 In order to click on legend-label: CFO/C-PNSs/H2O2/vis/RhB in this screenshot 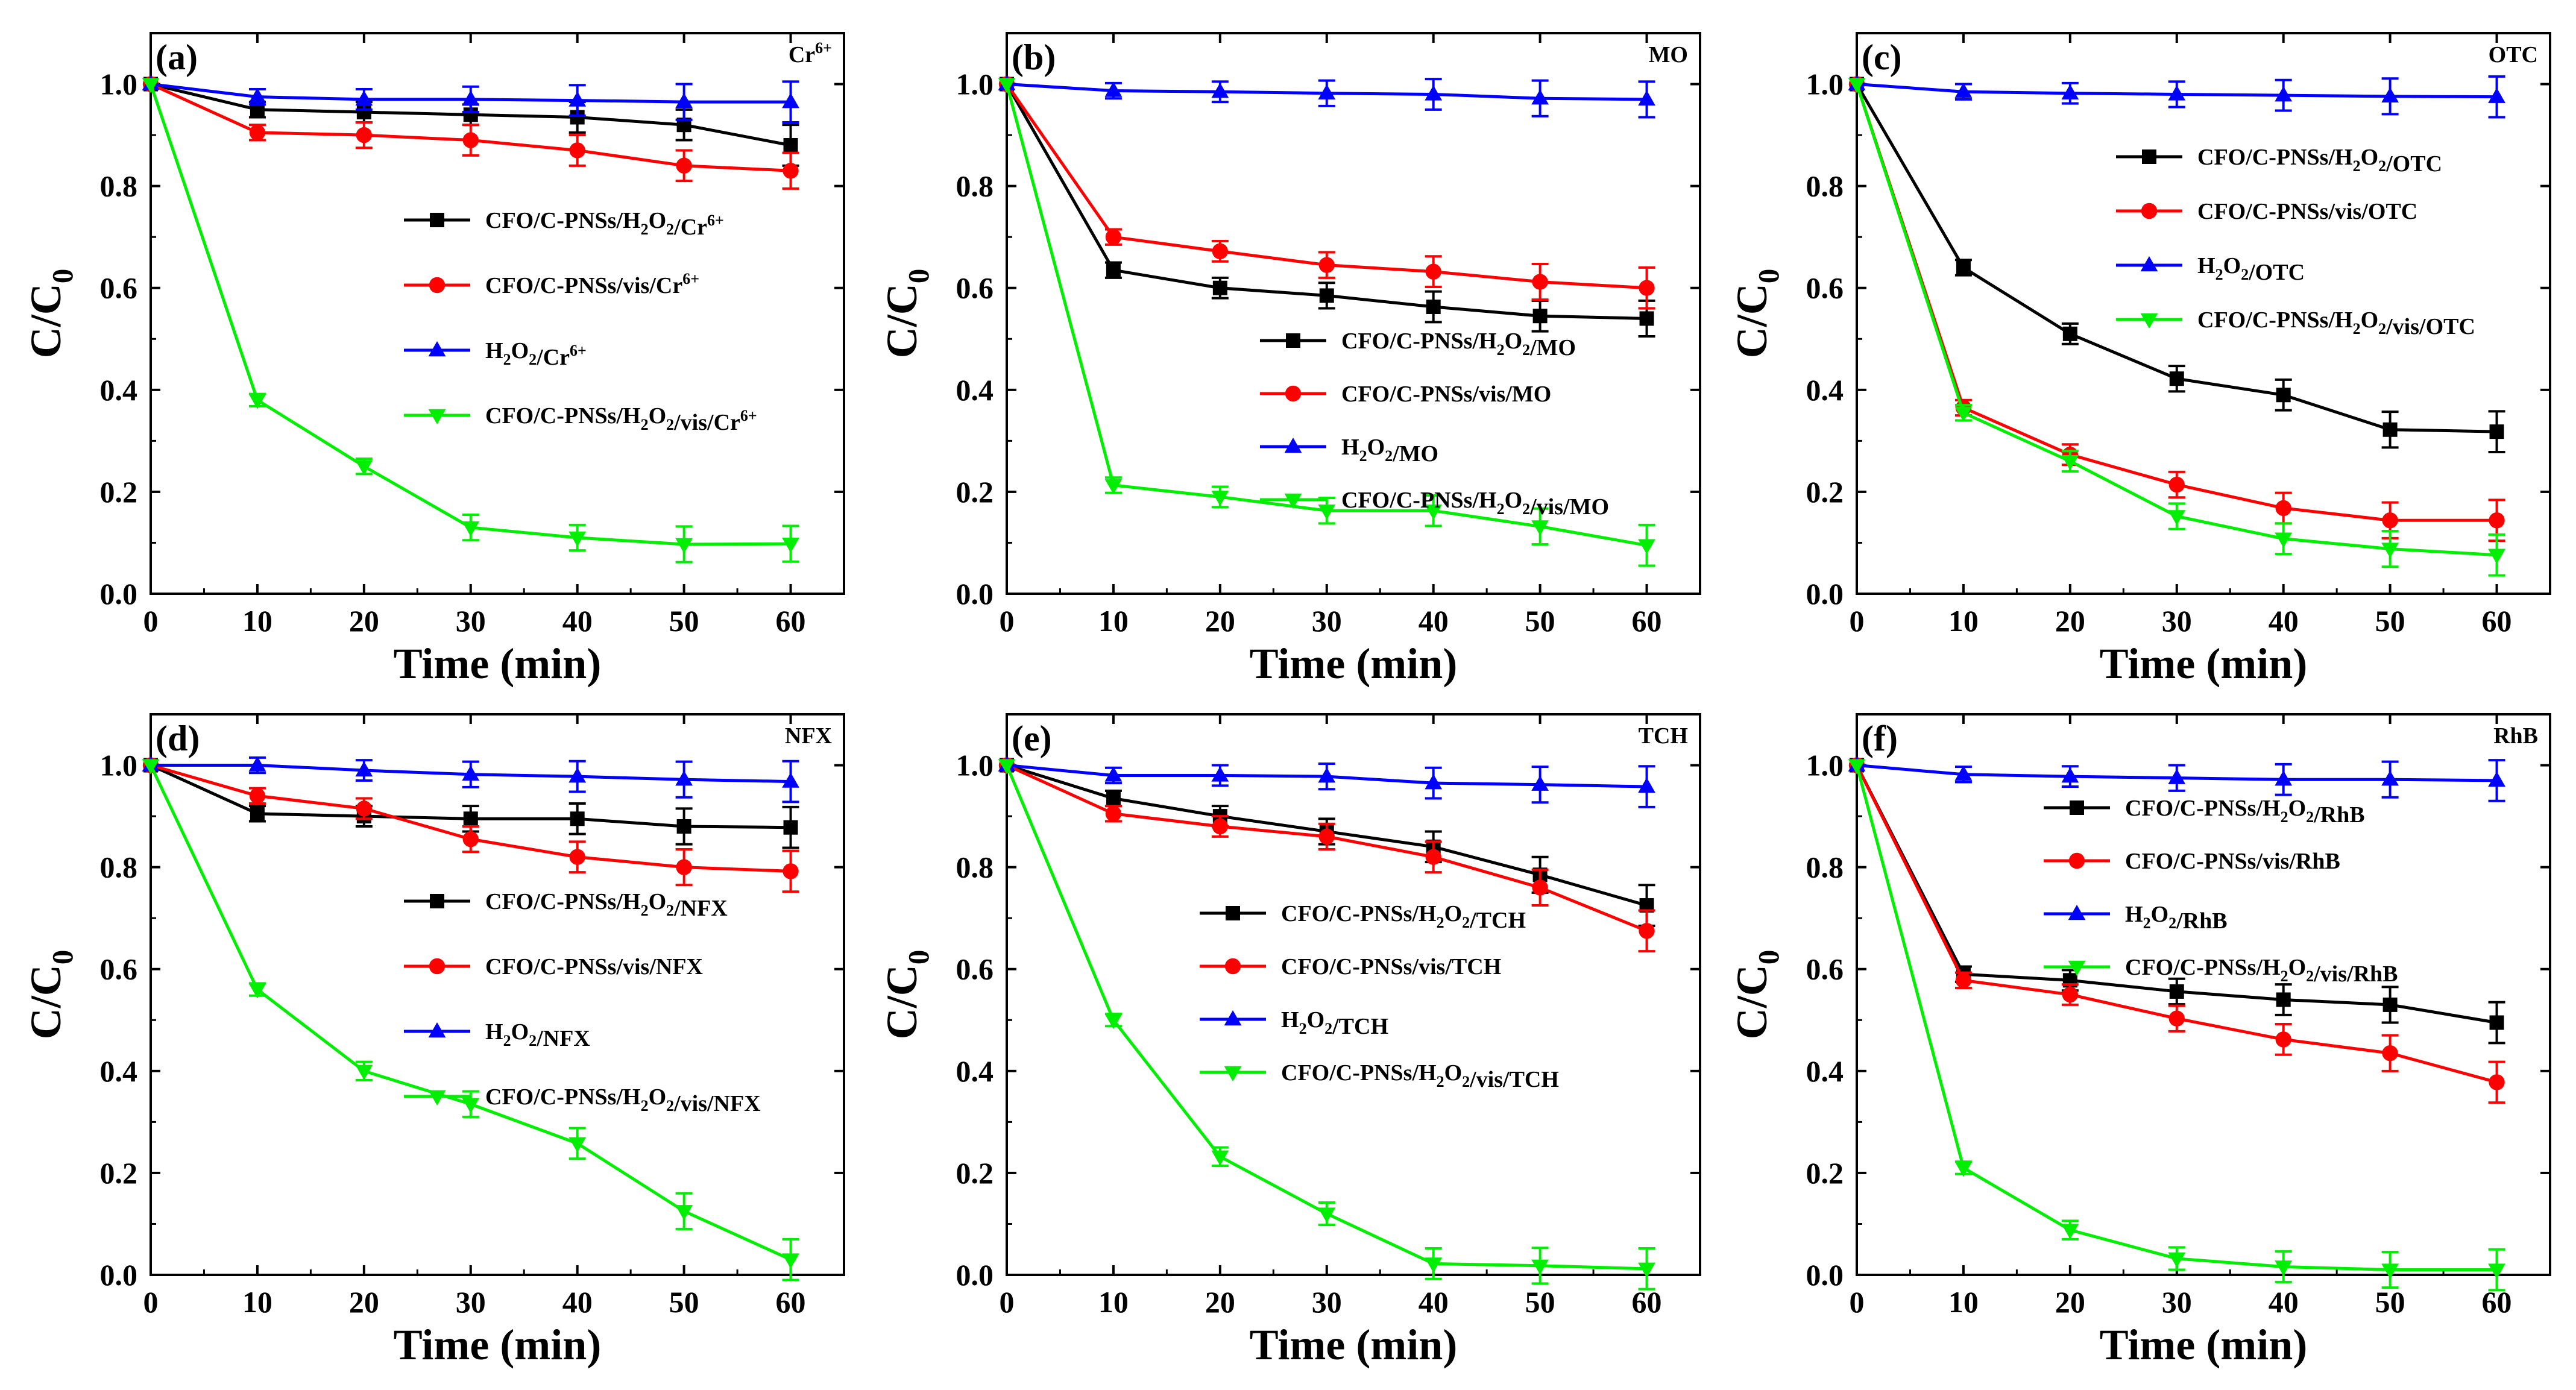, I will do `click(2261, 971)`.